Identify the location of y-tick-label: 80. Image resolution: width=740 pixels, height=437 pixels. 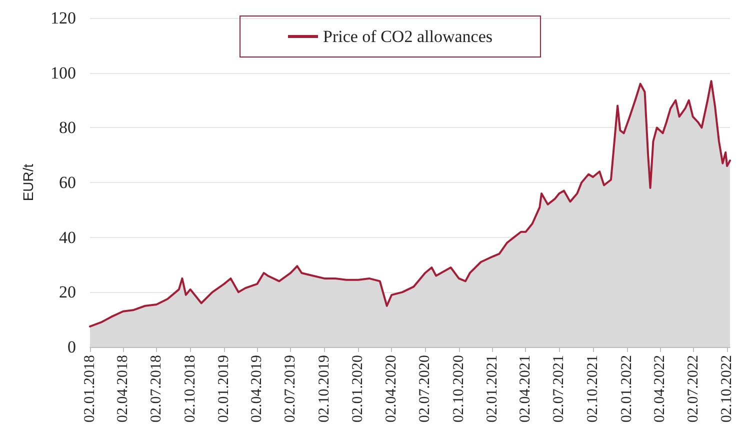
(67, 128).